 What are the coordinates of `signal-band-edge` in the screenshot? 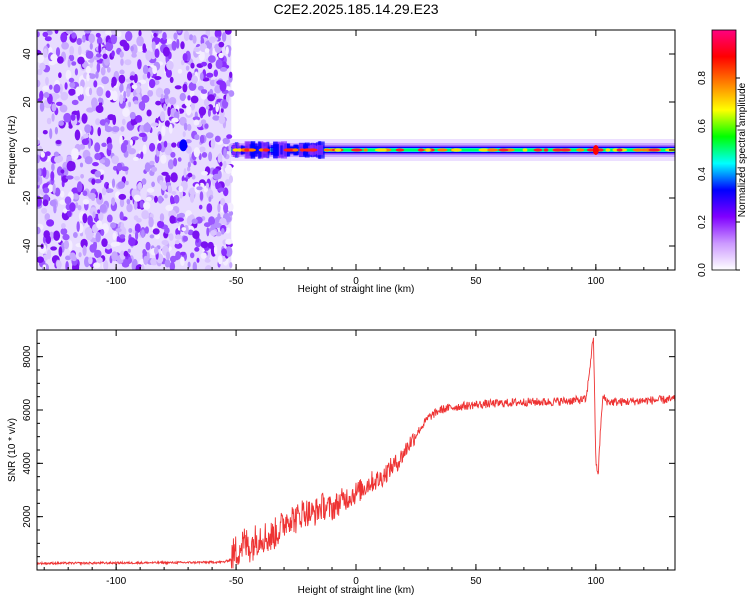 It's located at (276, 150).